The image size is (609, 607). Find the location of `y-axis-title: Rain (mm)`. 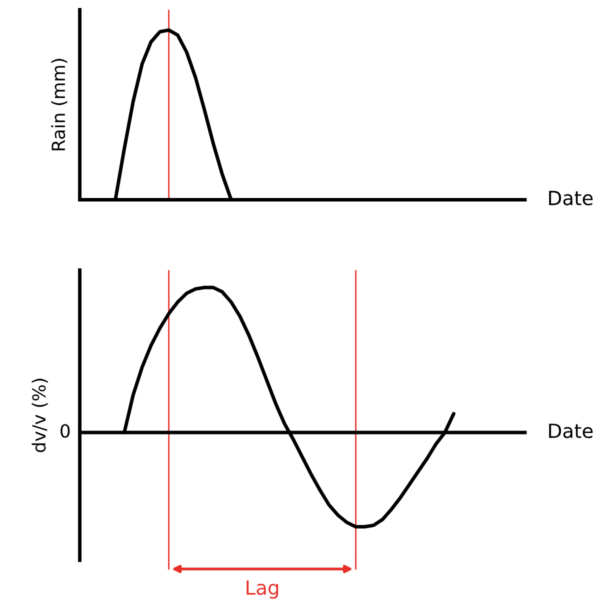

y-axis-title: Rain (mm) is located at coordinates (59, 104).